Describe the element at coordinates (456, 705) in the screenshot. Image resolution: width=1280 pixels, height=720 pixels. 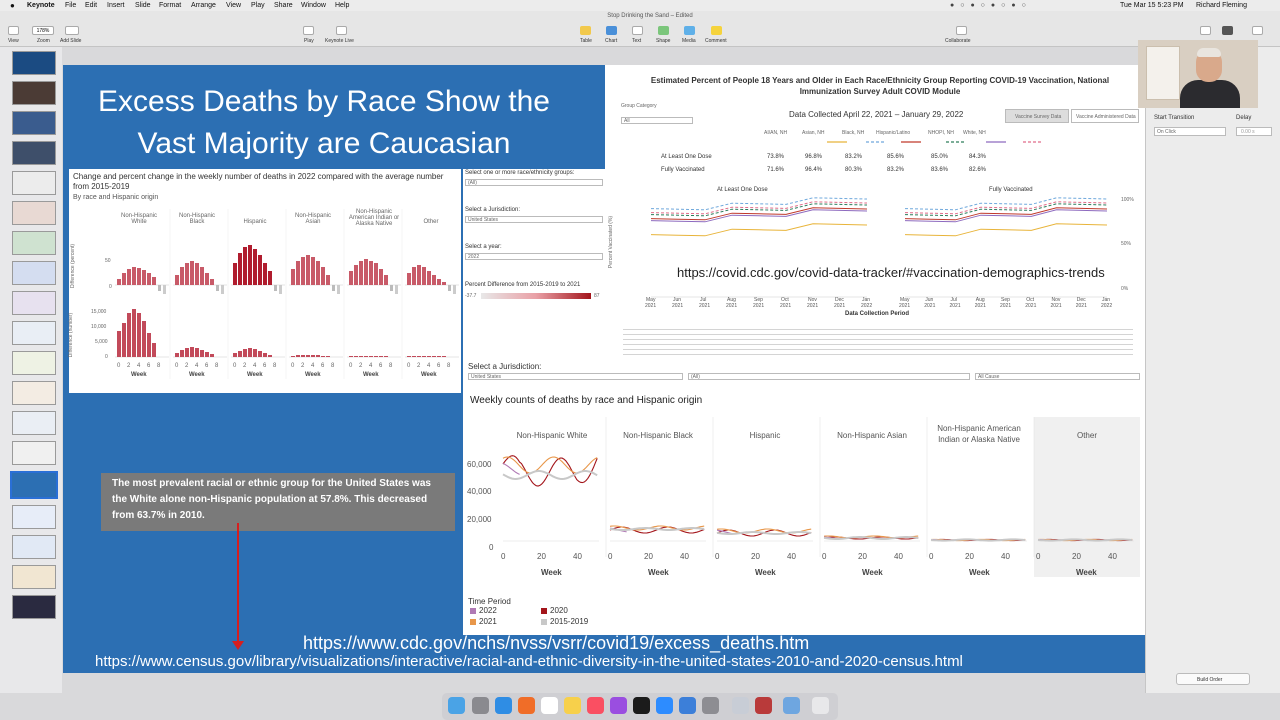
I see `finder-icon` at that location.